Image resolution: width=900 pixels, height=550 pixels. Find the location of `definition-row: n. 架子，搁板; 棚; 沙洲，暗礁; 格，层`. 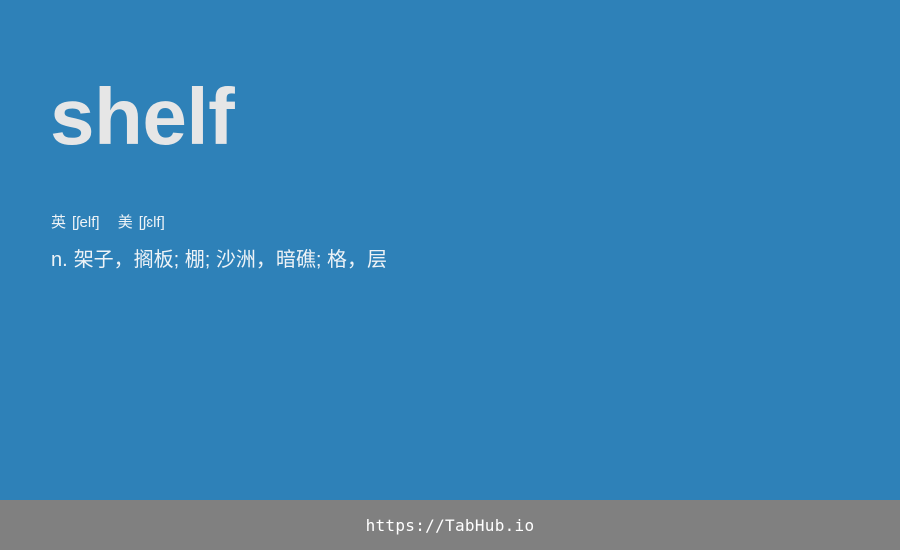

definition-row: n. 架子，搁板; 棚; 沙洲，暗礁; 格，层 is located at coordinates (219, 260).